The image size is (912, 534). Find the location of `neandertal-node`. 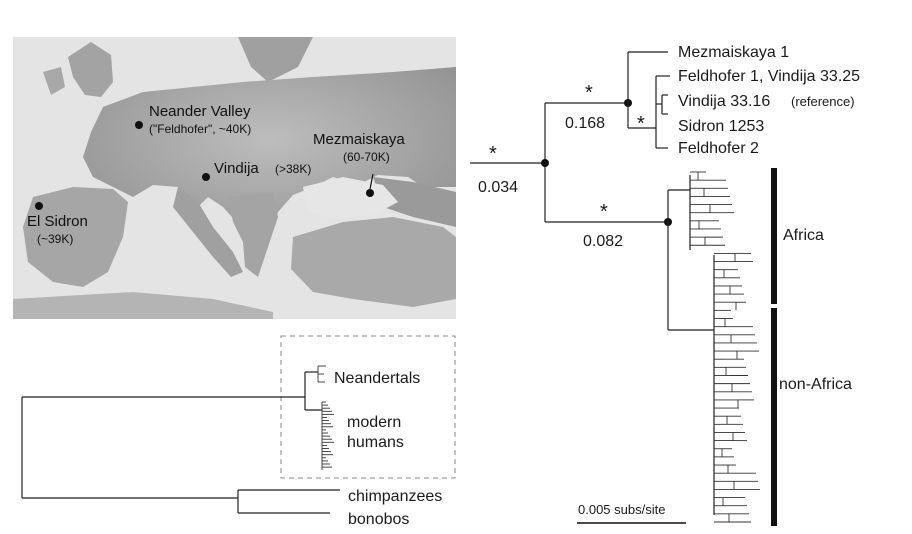

neandertal-node is located at coordinates (628, 103).